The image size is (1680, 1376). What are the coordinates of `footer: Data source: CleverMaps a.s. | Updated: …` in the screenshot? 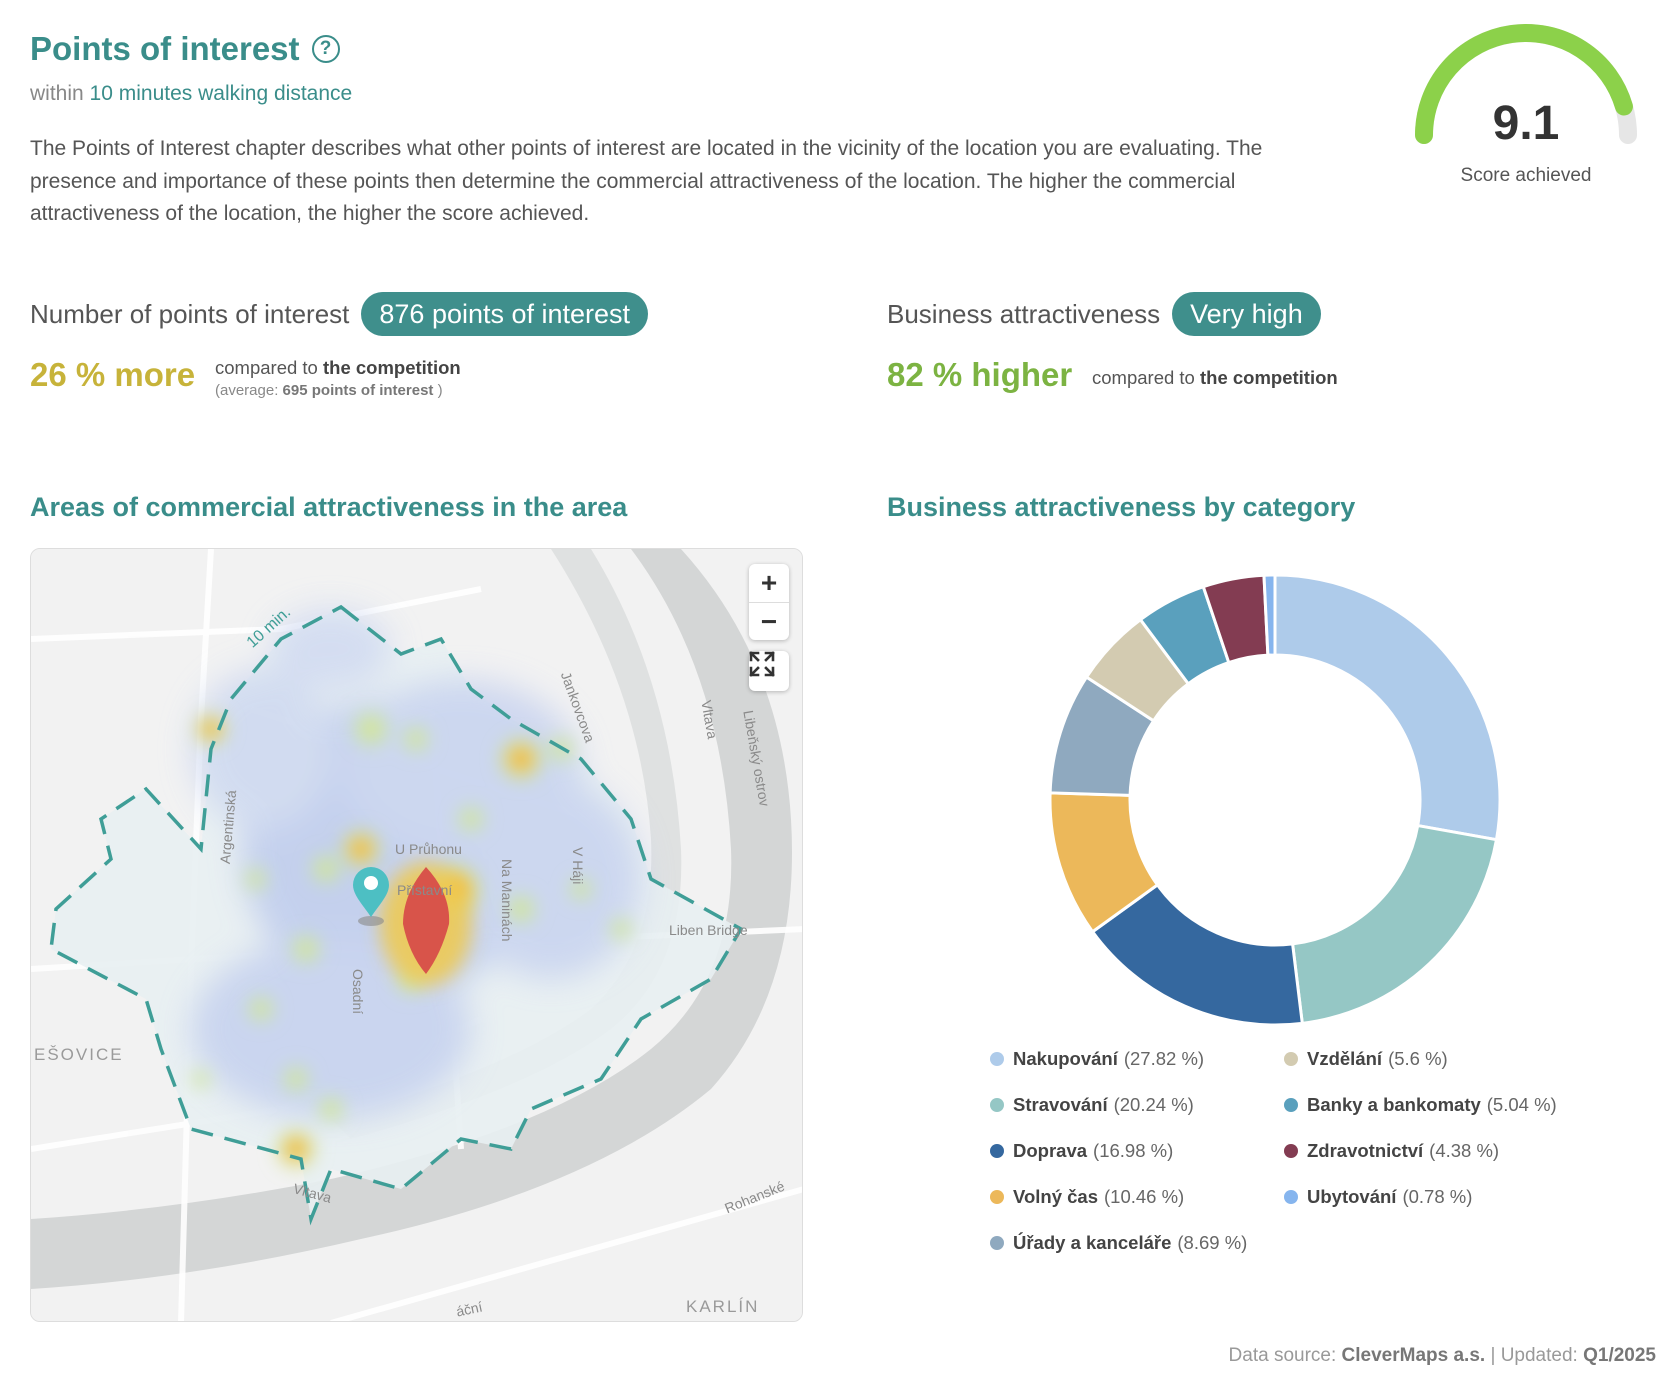 It's located at (1442, 1356).